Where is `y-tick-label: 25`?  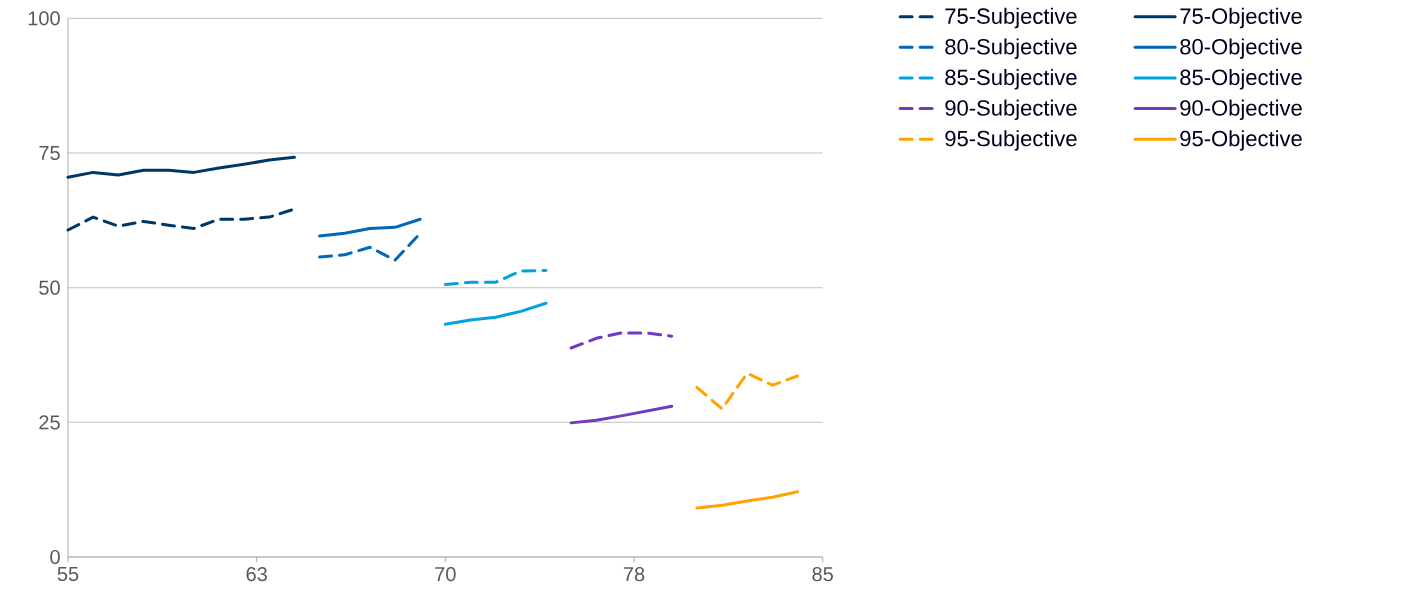
y-tick-label: 25 is located at coordinates (49, 422).